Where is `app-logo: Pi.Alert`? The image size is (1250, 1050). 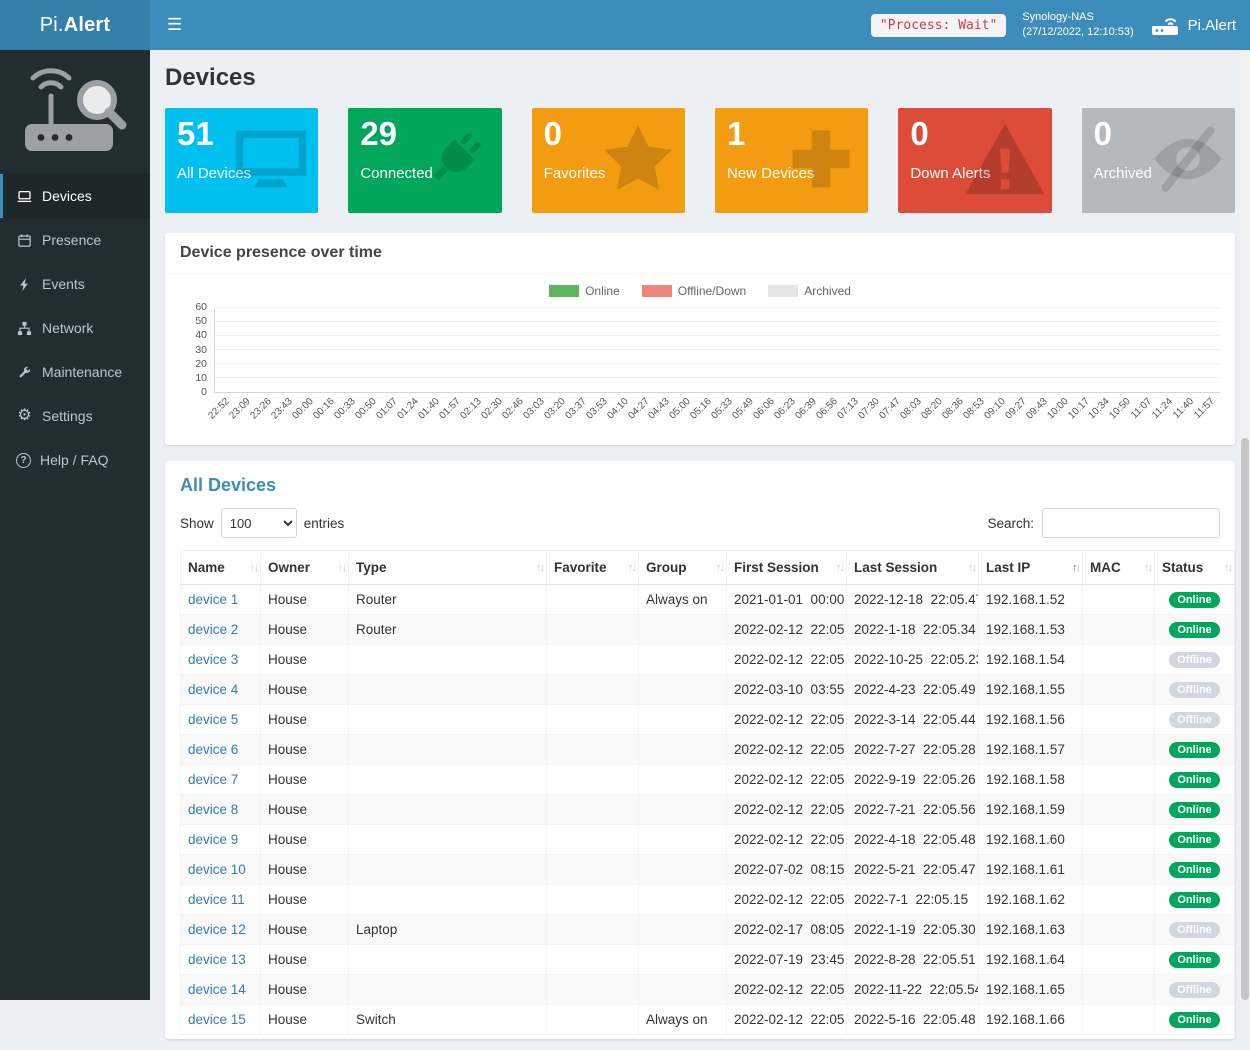 app-logo: Pi.Alert is located at coordinates (75, 25).